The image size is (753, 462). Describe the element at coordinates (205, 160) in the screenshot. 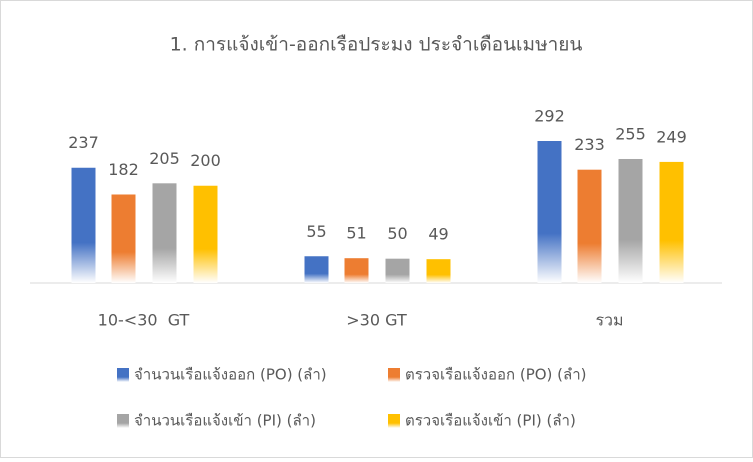

I see `data-label: 200` at that location.